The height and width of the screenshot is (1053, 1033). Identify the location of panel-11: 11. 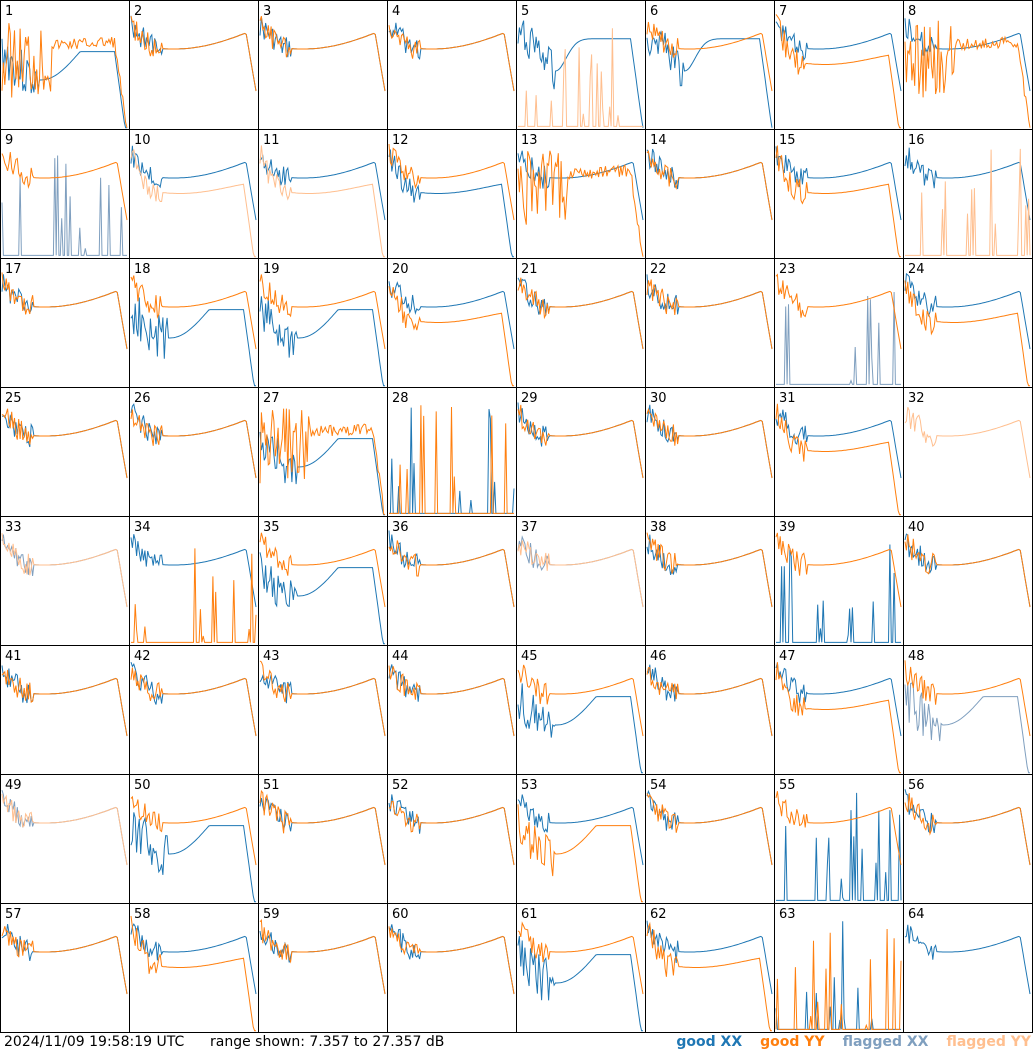
(323, 194).